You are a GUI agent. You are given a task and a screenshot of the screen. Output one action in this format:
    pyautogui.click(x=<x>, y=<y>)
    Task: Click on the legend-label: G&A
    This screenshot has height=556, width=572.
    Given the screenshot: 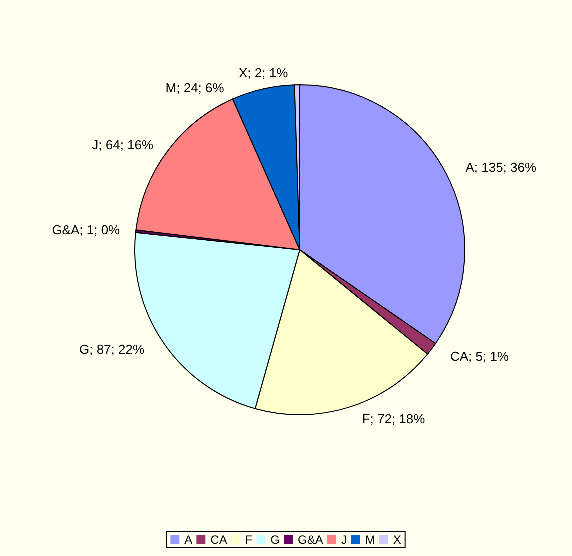 What is the action you would take?
    pyautogui.click(x=311, y=540)
    